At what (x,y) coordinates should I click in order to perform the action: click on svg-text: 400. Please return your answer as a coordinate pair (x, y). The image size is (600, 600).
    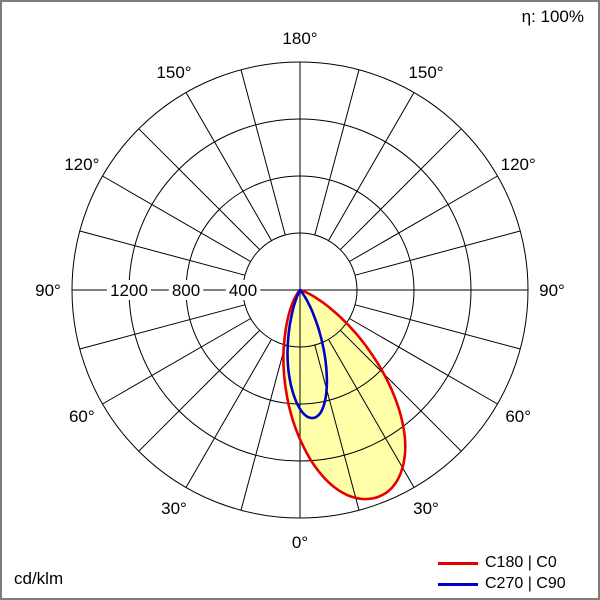
    Looking at the image, I should click on (243, 290).